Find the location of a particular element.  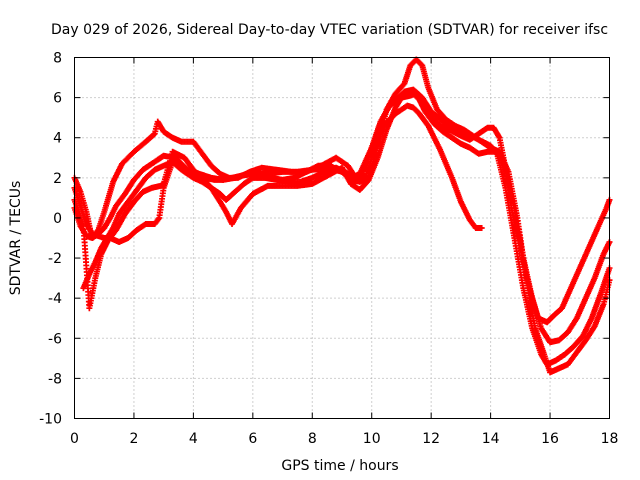

x-tick-labels: 0 2 4 6 8 10 12 14 16 18 is located at coordinates (344, 439).